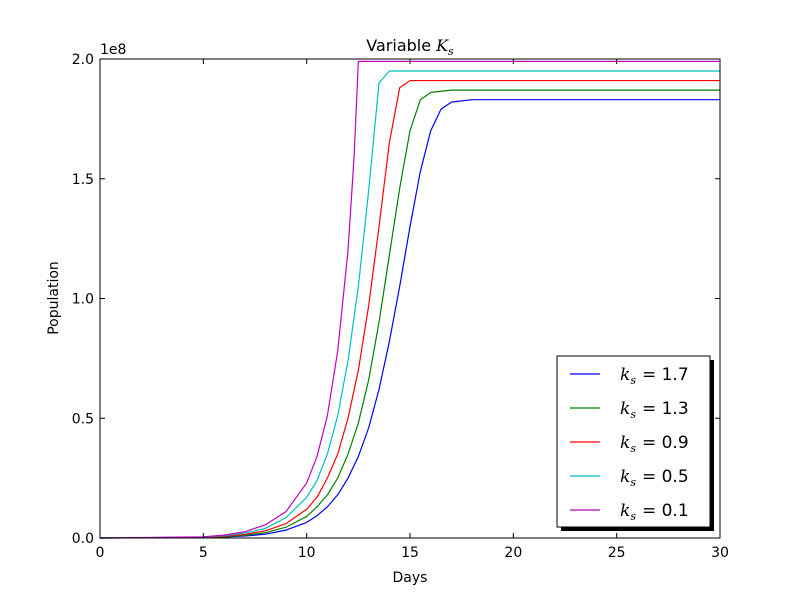  I want to click on x-tick-label-2: 10, so click(307, 553).